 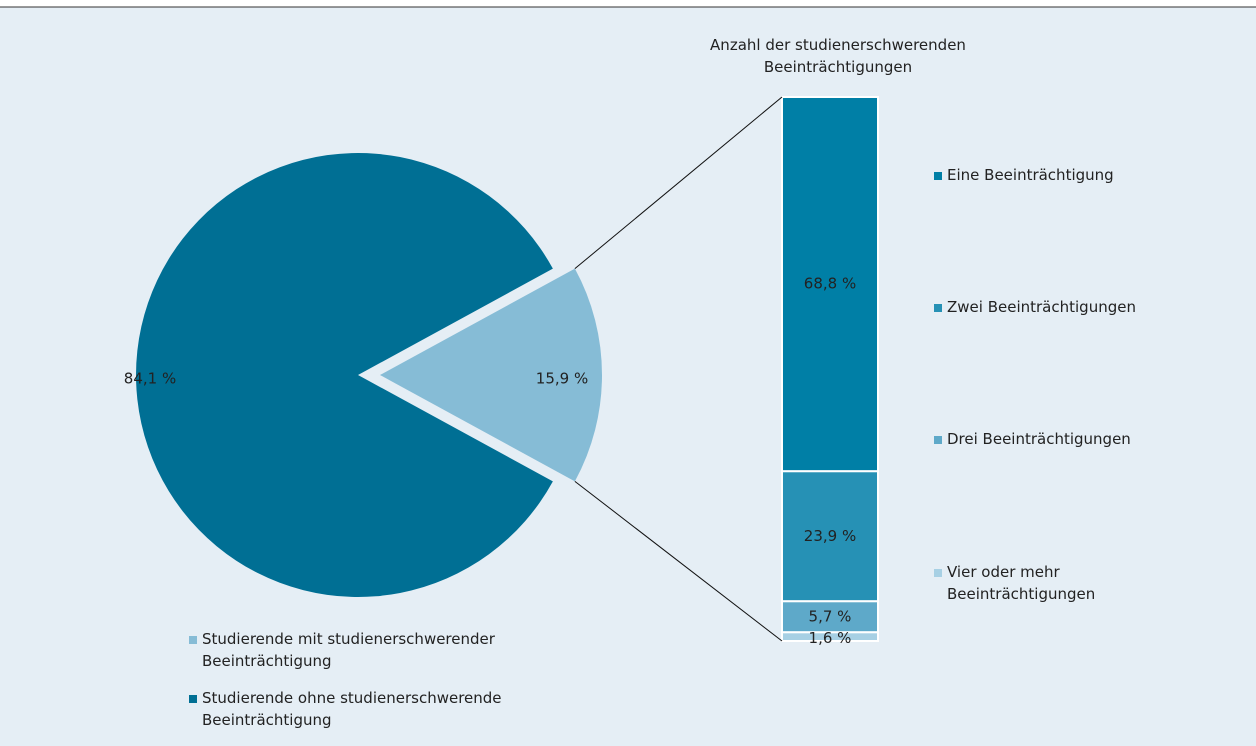 What do you see at coordinates (628, 3) in the screenshot?
I see `top-band` at bounding box center [628, 3].